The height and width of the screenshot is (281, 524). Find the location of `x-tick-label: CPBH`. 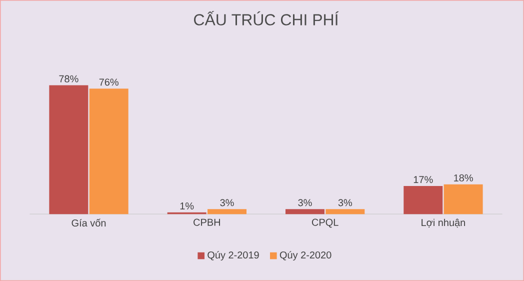

x-tick-label: CPBH is located at coordinates (207, 222).